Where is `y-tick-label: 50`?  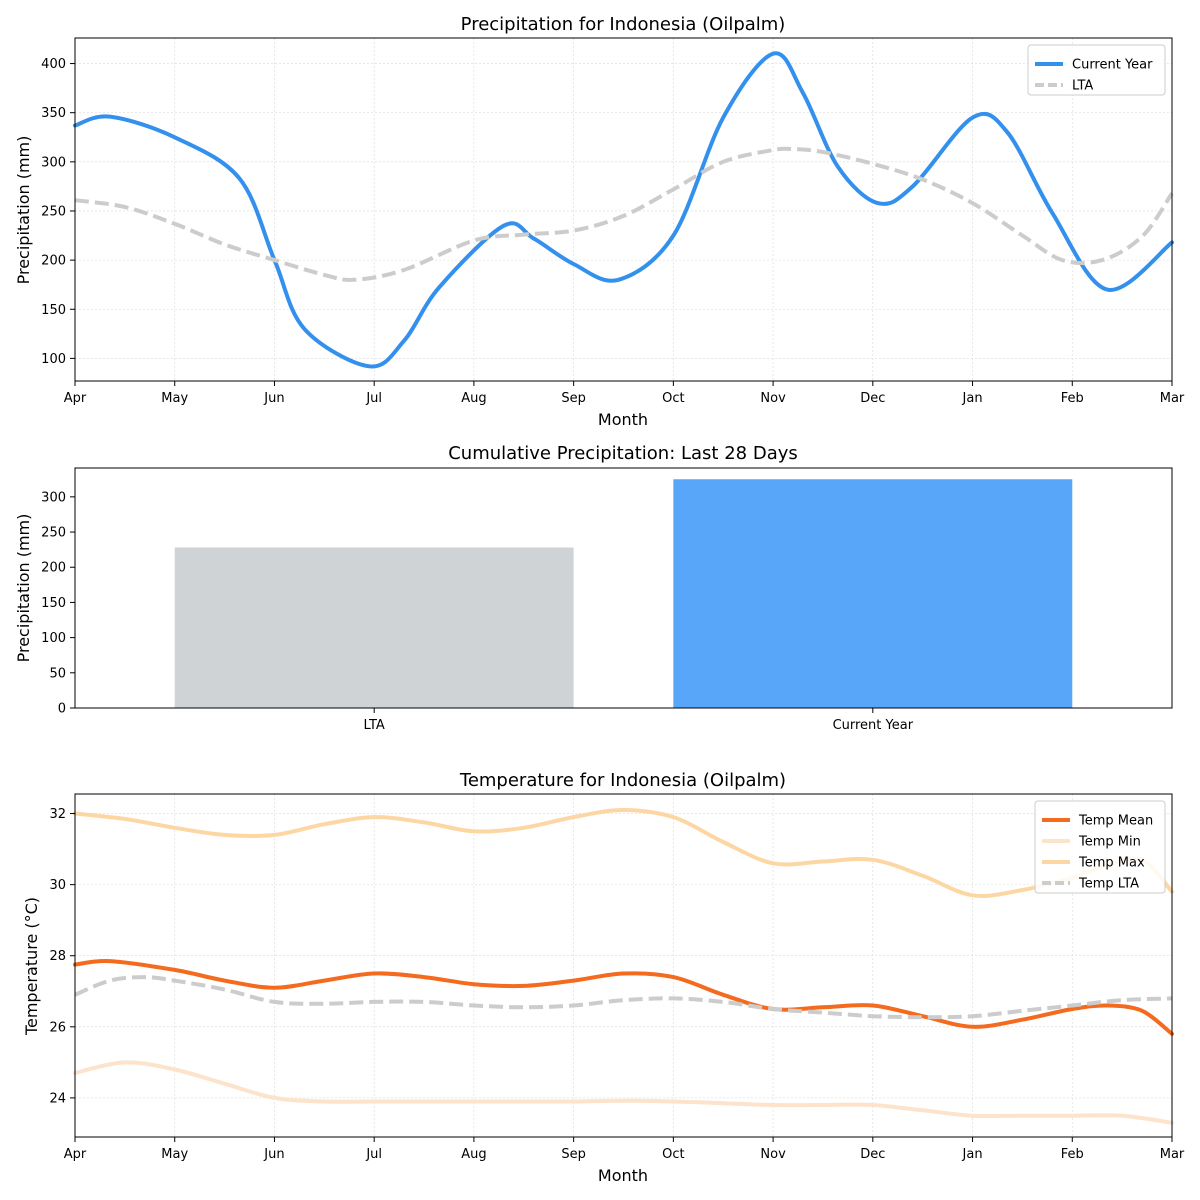 y-tick-label: 50 is located at coordinates (57, 673).